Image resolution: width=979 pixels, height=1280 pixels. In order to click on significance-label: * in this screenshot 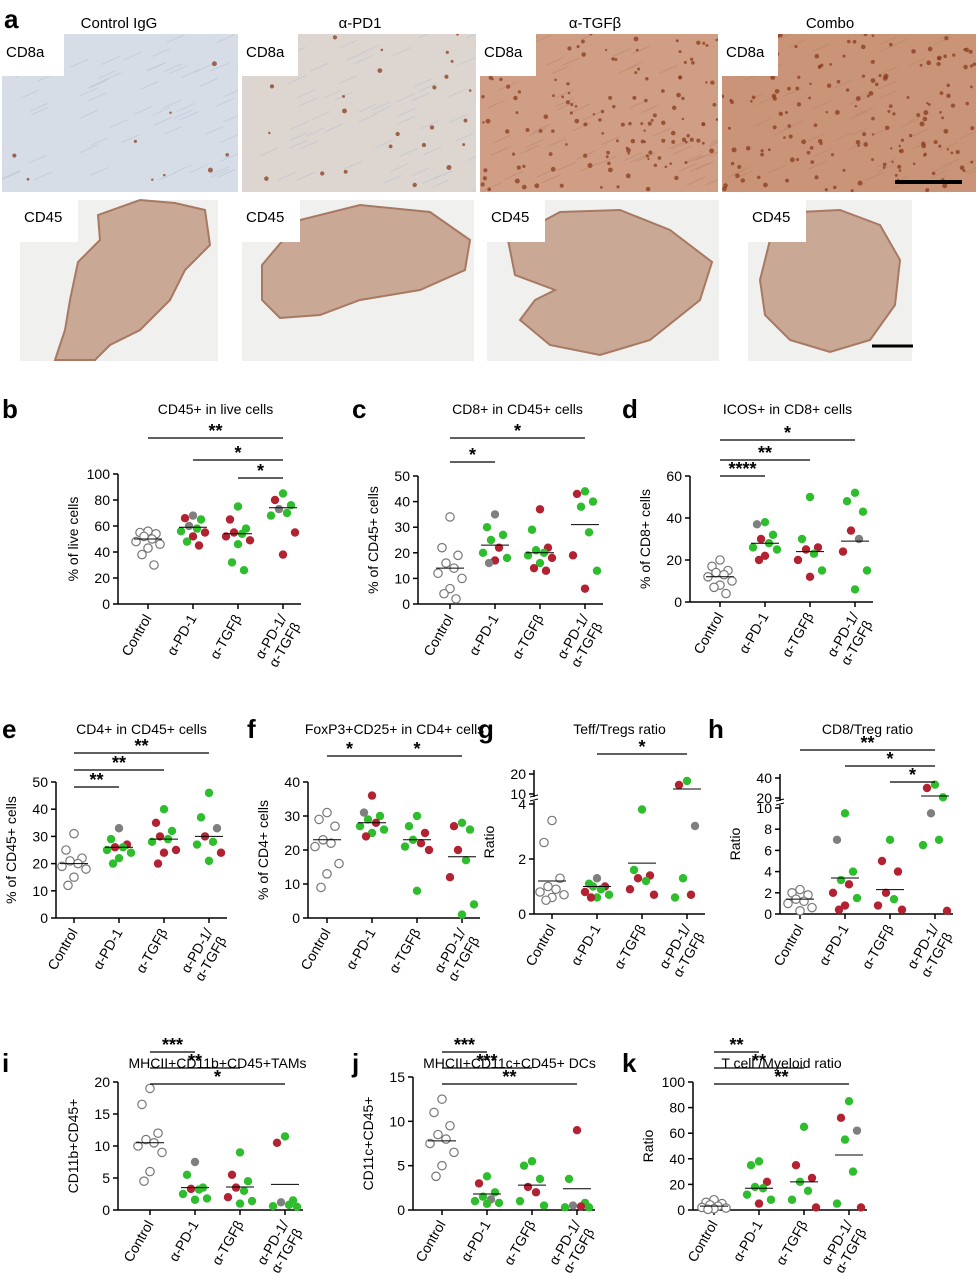, I will do `click(517, 431)`.